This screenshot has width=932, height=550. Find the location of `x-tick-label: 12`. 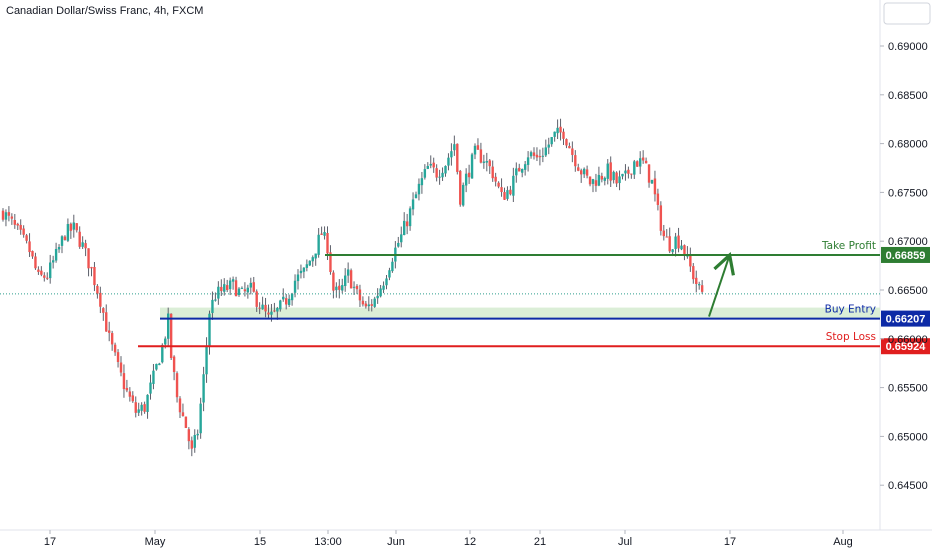

x-tick-label: 12 is located at coordinates (470, 542).